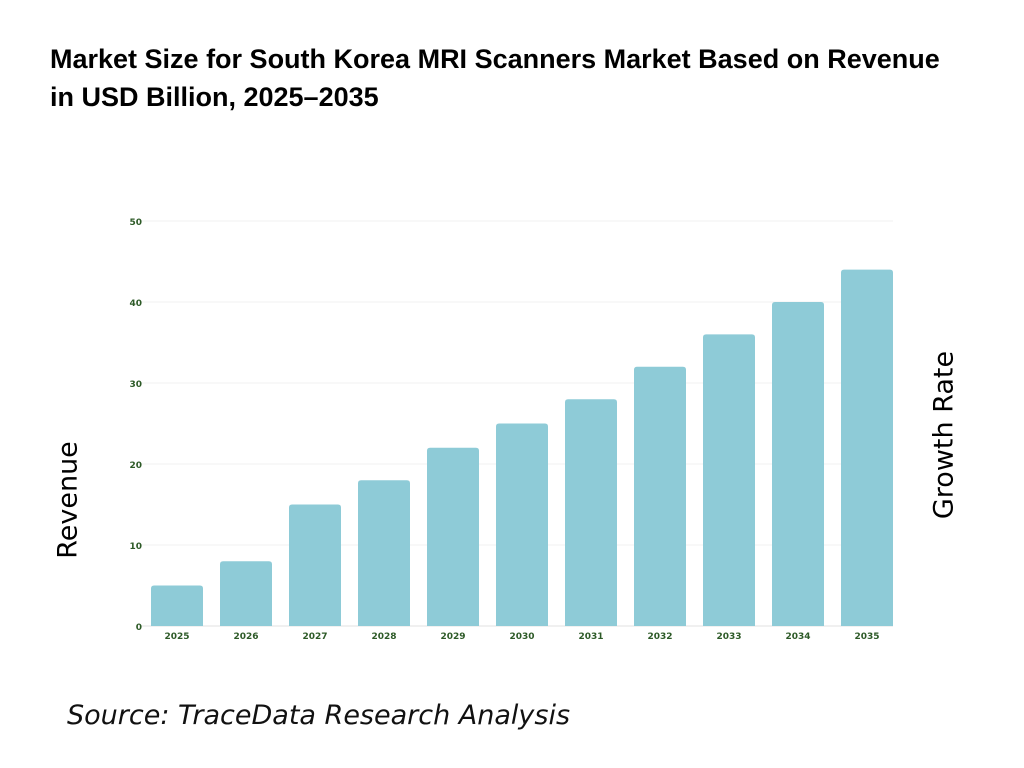 Image resolution: width=1024 pixels, height=768 pixels. Describe the element at coordinates (384, 553) in the screenshot. I see `bar-2028` at that location.